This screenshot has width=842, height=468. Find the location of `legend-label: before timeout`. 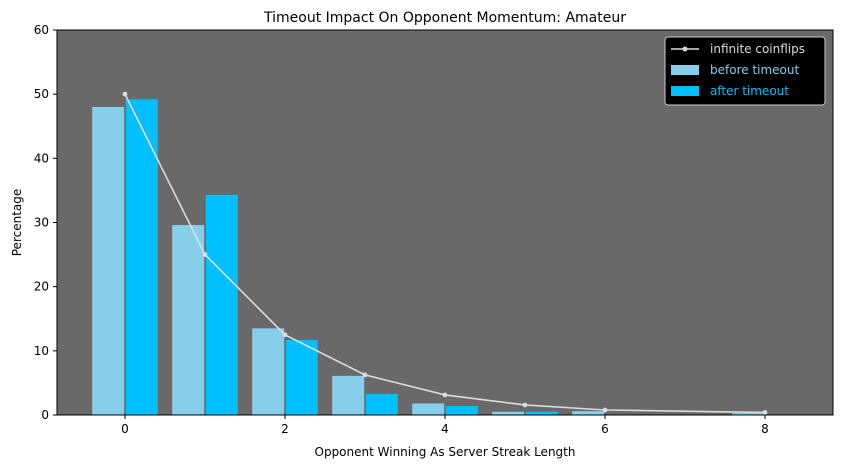

legend-label: before timeout is located at coordinates (754, 70).